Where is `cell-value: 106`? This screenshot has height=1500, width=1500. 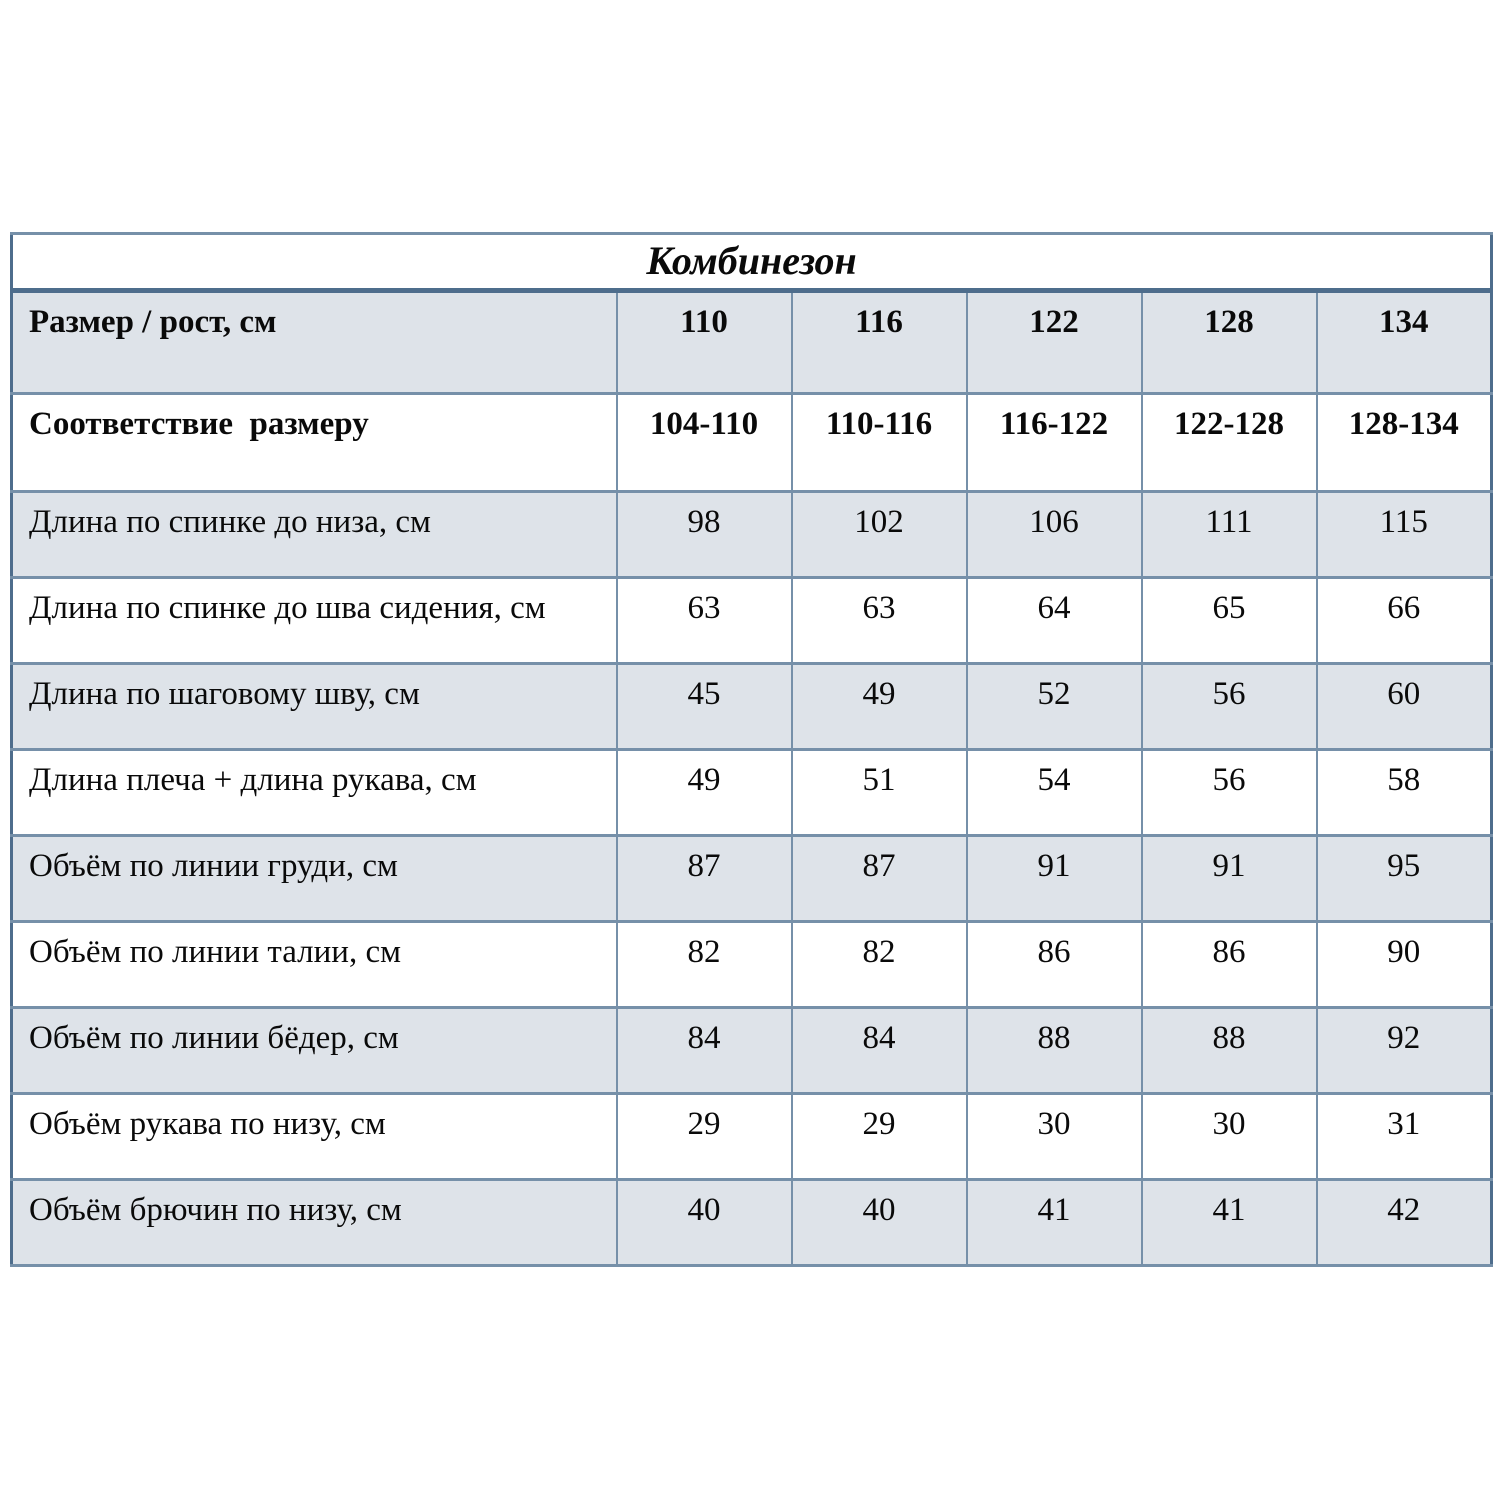
cell-value: 106 is located at coordinates (1054, 534).